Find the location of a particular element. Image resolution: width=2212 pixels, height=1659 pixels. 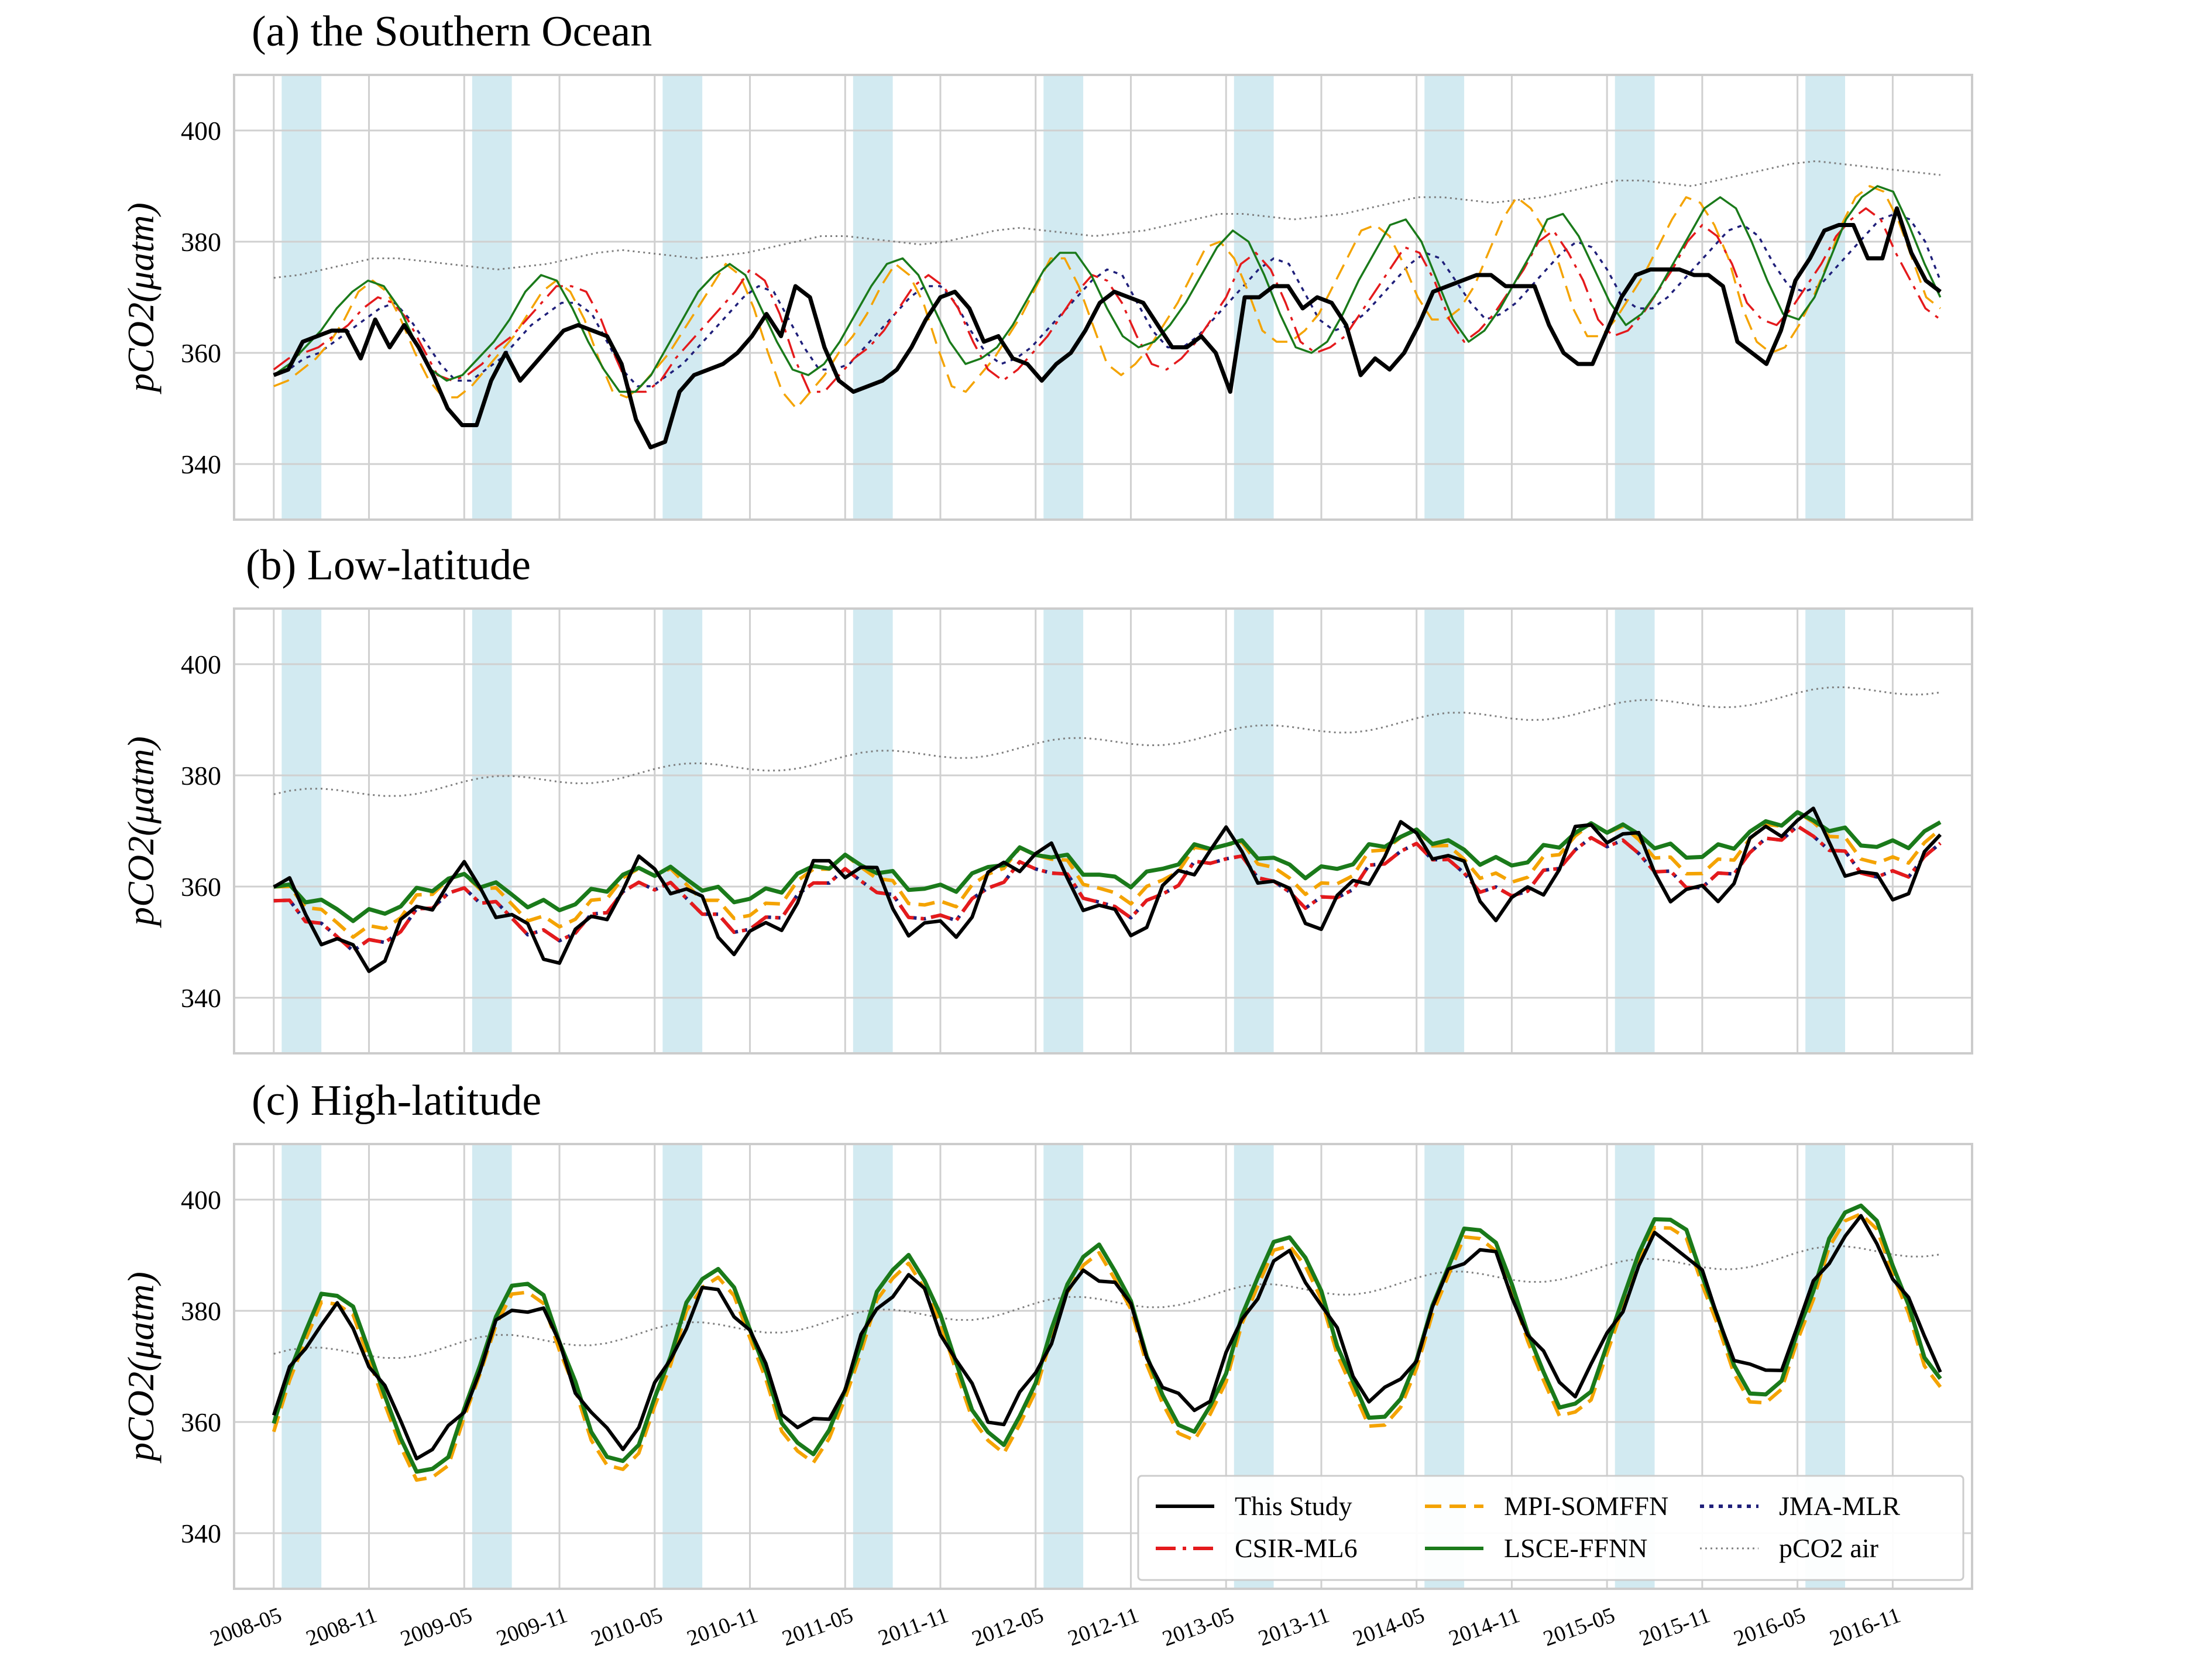

x-tick-label: 2011-05 is located at coordinates (817, 1627).